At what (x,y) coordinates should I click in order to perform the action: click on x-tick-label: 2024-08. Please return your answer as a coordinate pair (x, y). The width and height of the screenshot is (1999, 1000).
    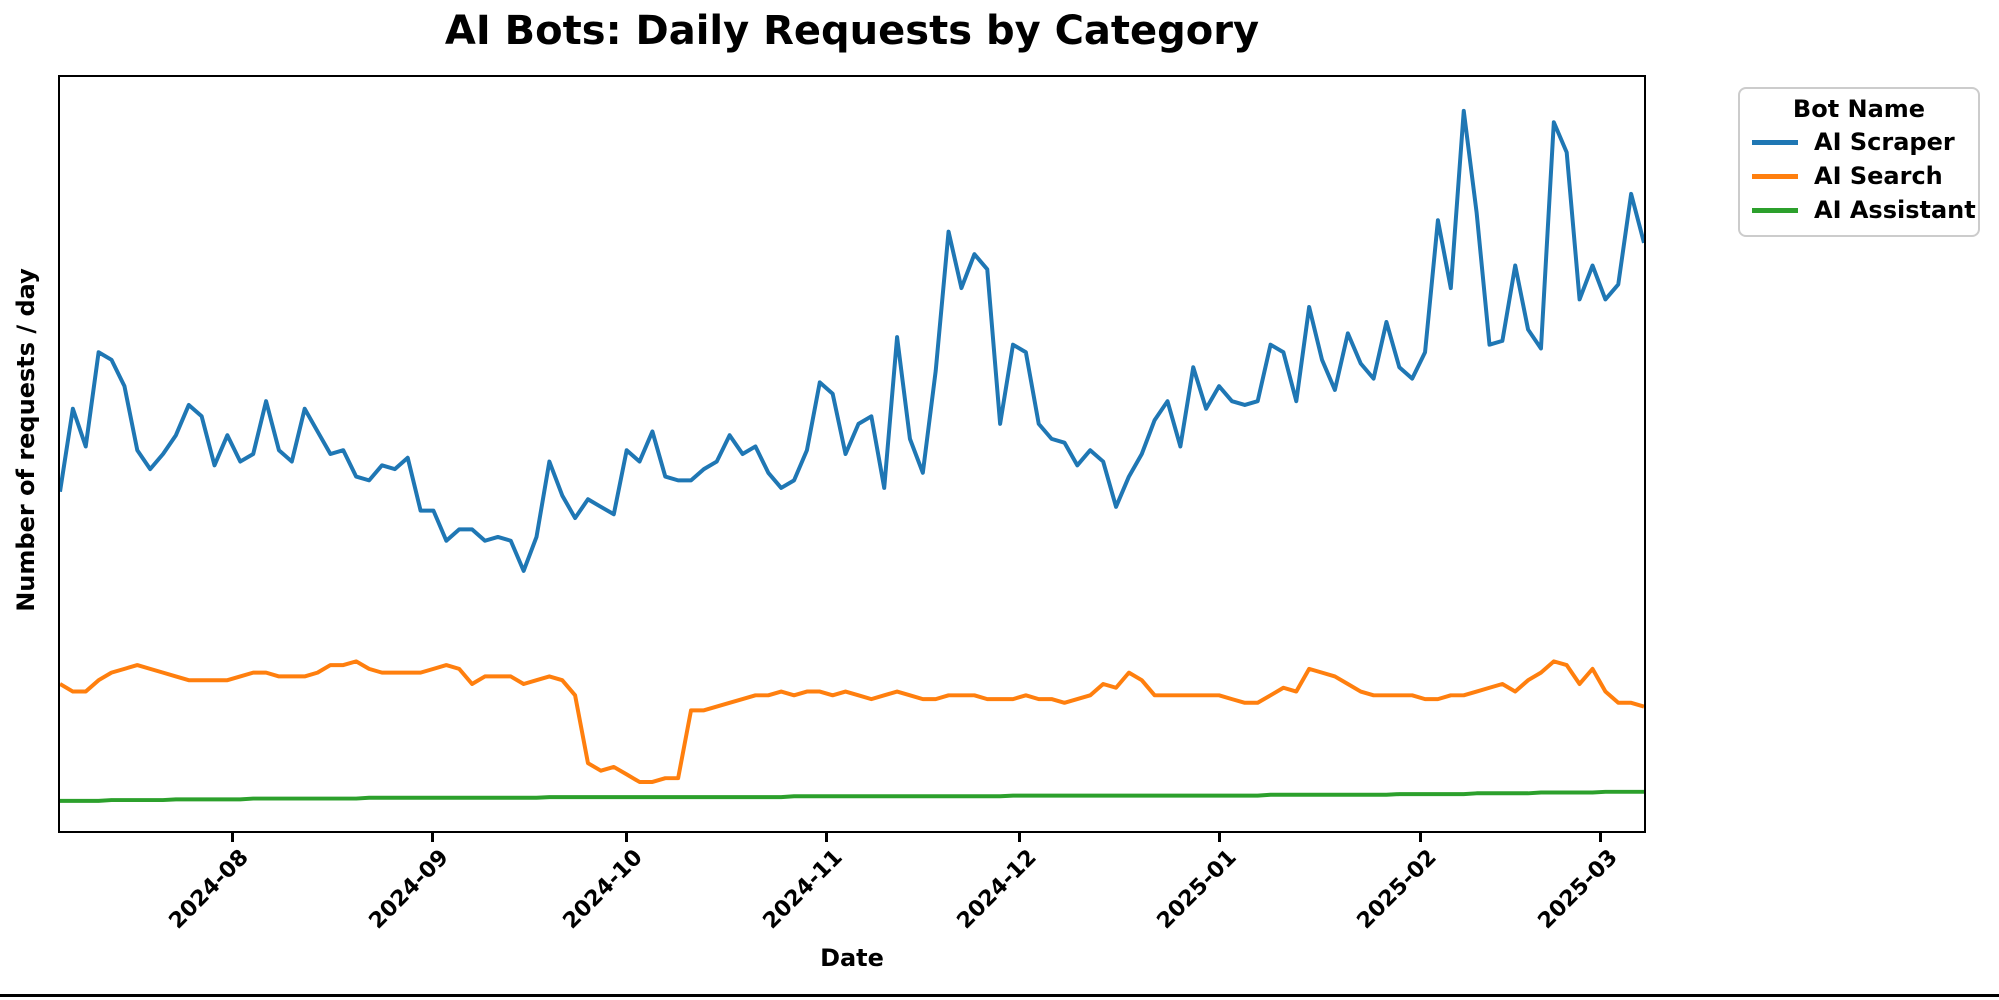
    Looking at the image, I should click on (209, 890).